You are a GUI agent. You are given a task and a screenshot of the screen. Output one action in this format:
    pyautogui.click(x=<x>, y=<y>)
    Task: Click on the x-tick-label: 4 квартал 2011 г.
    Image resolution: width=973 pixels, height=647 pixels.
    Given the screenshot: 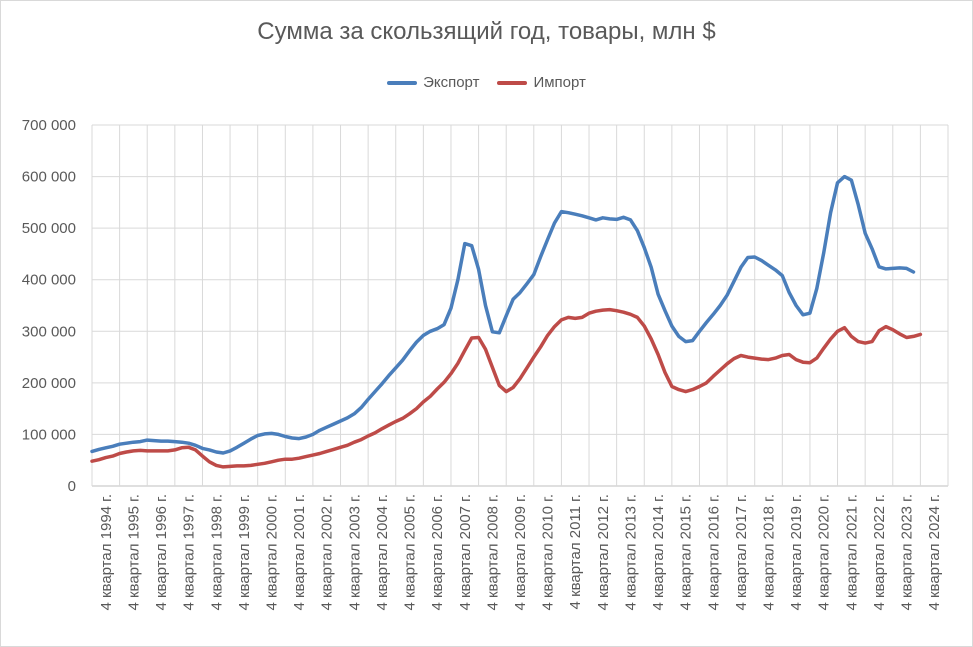 What is the action you would take?
    pyautogui.click(x=575, y=551)
    